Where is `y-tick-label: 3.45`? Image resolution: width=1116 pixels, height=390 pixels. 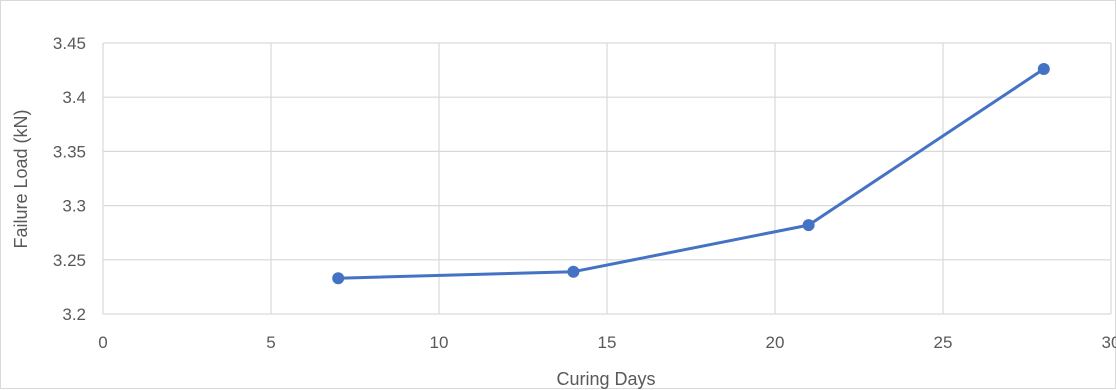 y-tick-label: 3.45 is located at coordinates (69, 43).